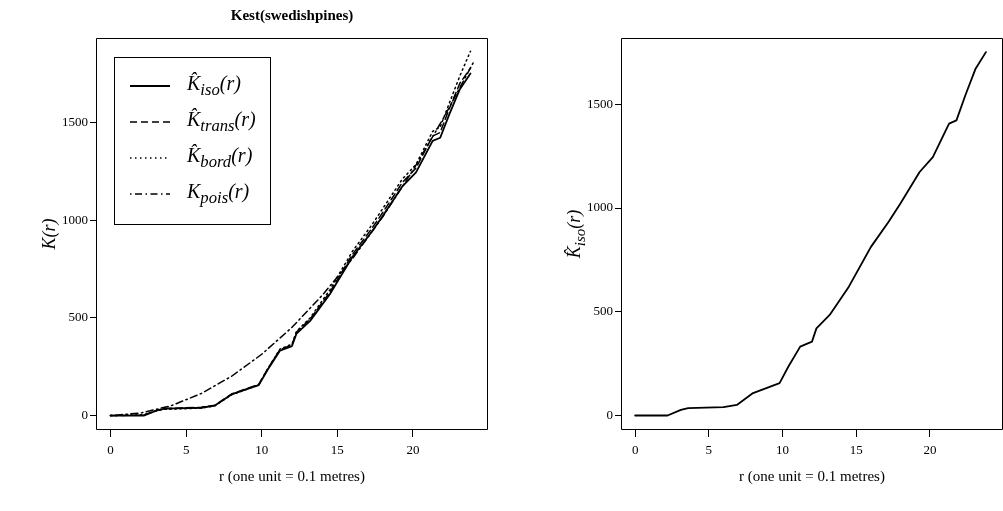  Describe the element at coordinates (214, 86) in the screenshot. I see `legend-label: K̂$_{iso}$(r)` at that location.